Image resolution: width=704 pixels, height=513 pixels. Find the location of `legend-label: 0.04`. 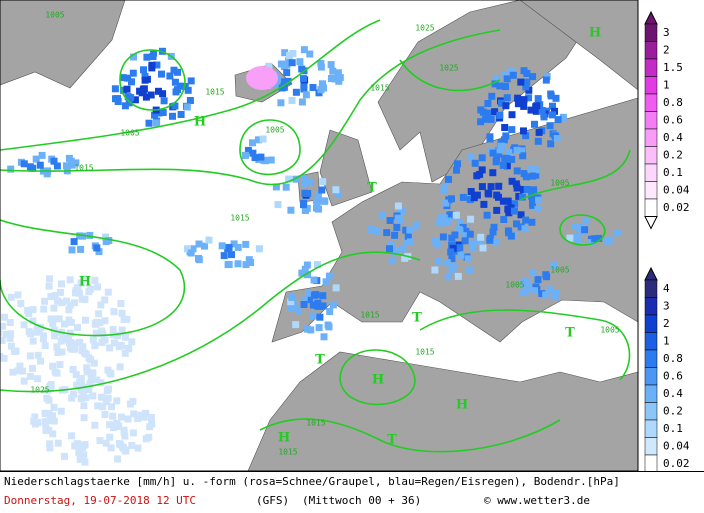

legend-label: 0.04 is located at coordinates (676, 445).